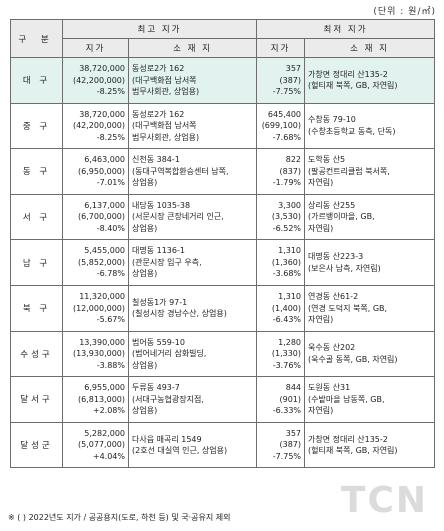 This screenshot has height=531, width=444. Describe the element at coordinates (178, 217) in the screenshot. I see `high-location-cell-line: (서문시장 큰장네거리 인근,` at that location.